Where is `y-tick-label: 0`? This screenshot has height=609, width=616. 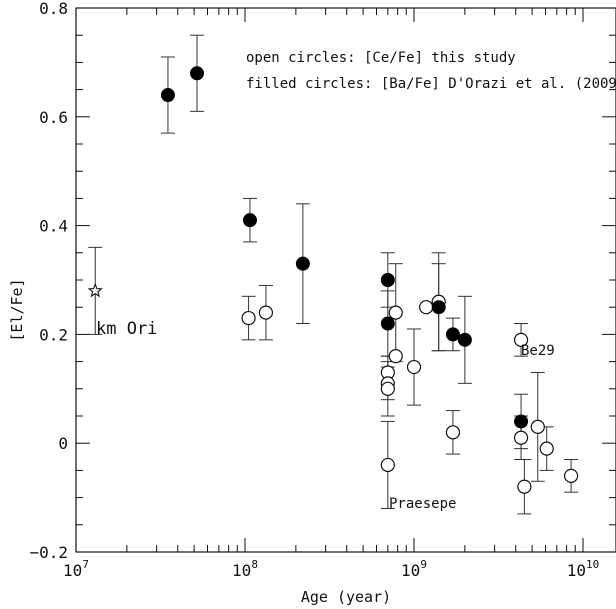
y-tick-label: 0 is located at coordinates (63, 443).